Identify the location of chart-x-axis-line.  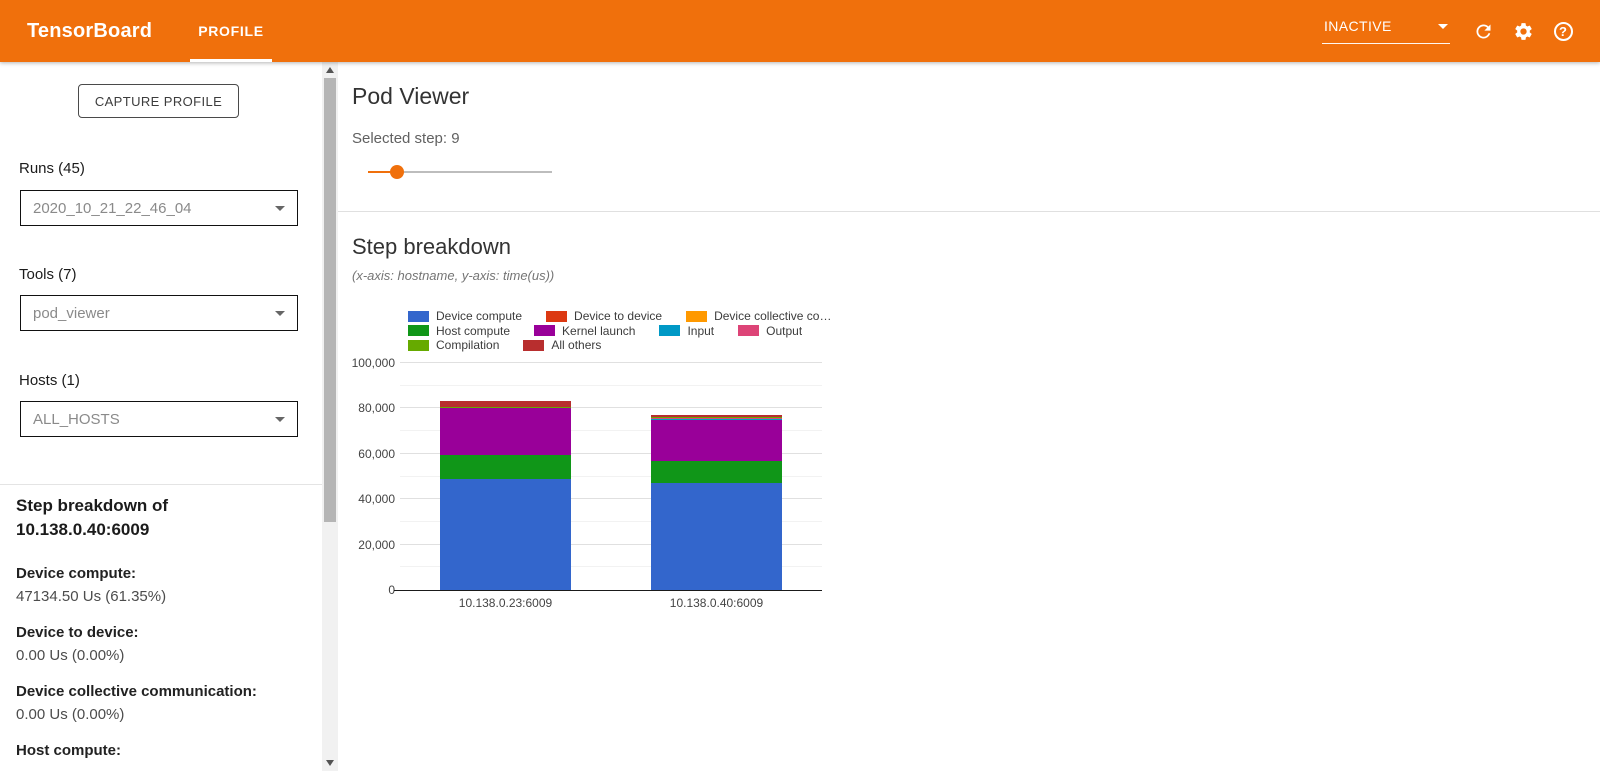
(608, 590).